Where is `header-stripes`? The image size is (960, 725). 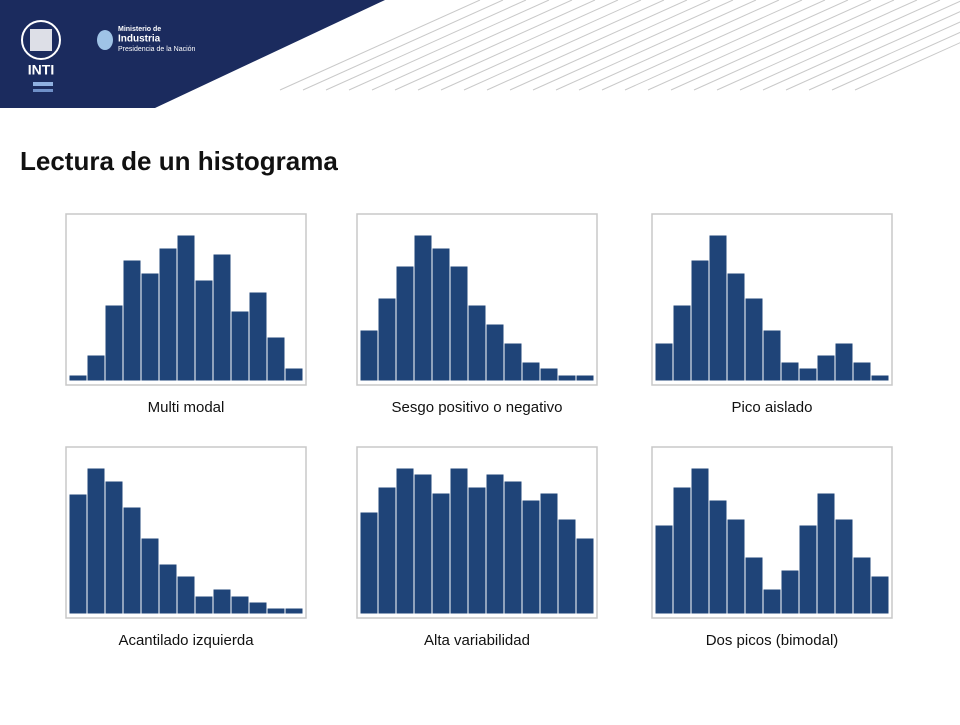 header-stripes is located at coordinates (619, 45).